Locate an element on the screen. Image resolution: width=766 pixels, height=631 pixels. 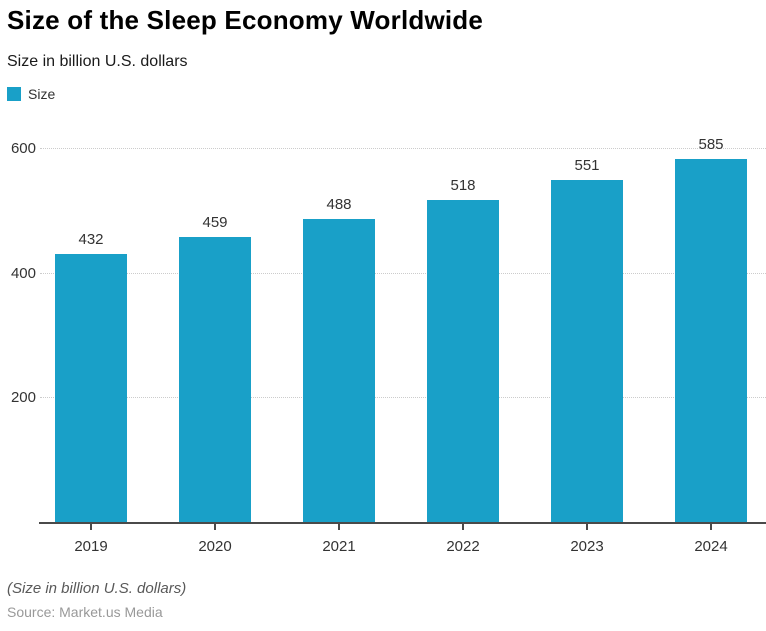
bar-2024 is located at coordinates (711, 341).